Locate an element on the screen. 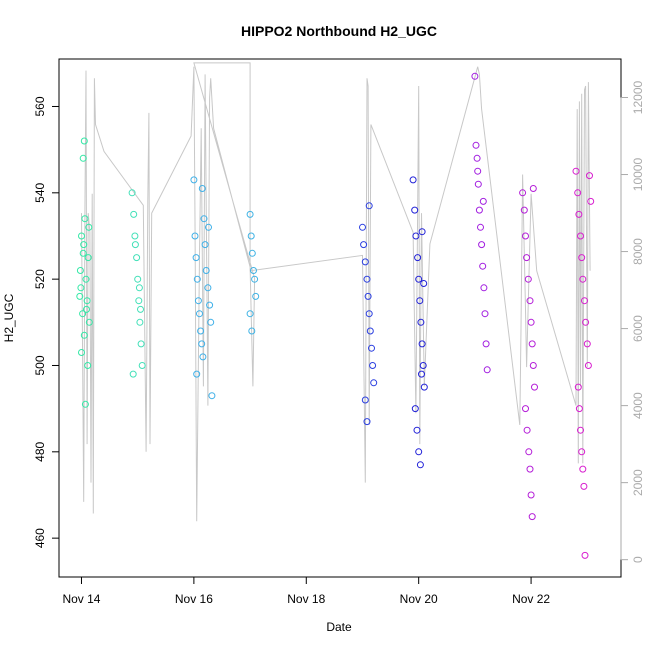 The image size is (650, 650). y-tick-label: 540 is located at coordinates (40, 192).